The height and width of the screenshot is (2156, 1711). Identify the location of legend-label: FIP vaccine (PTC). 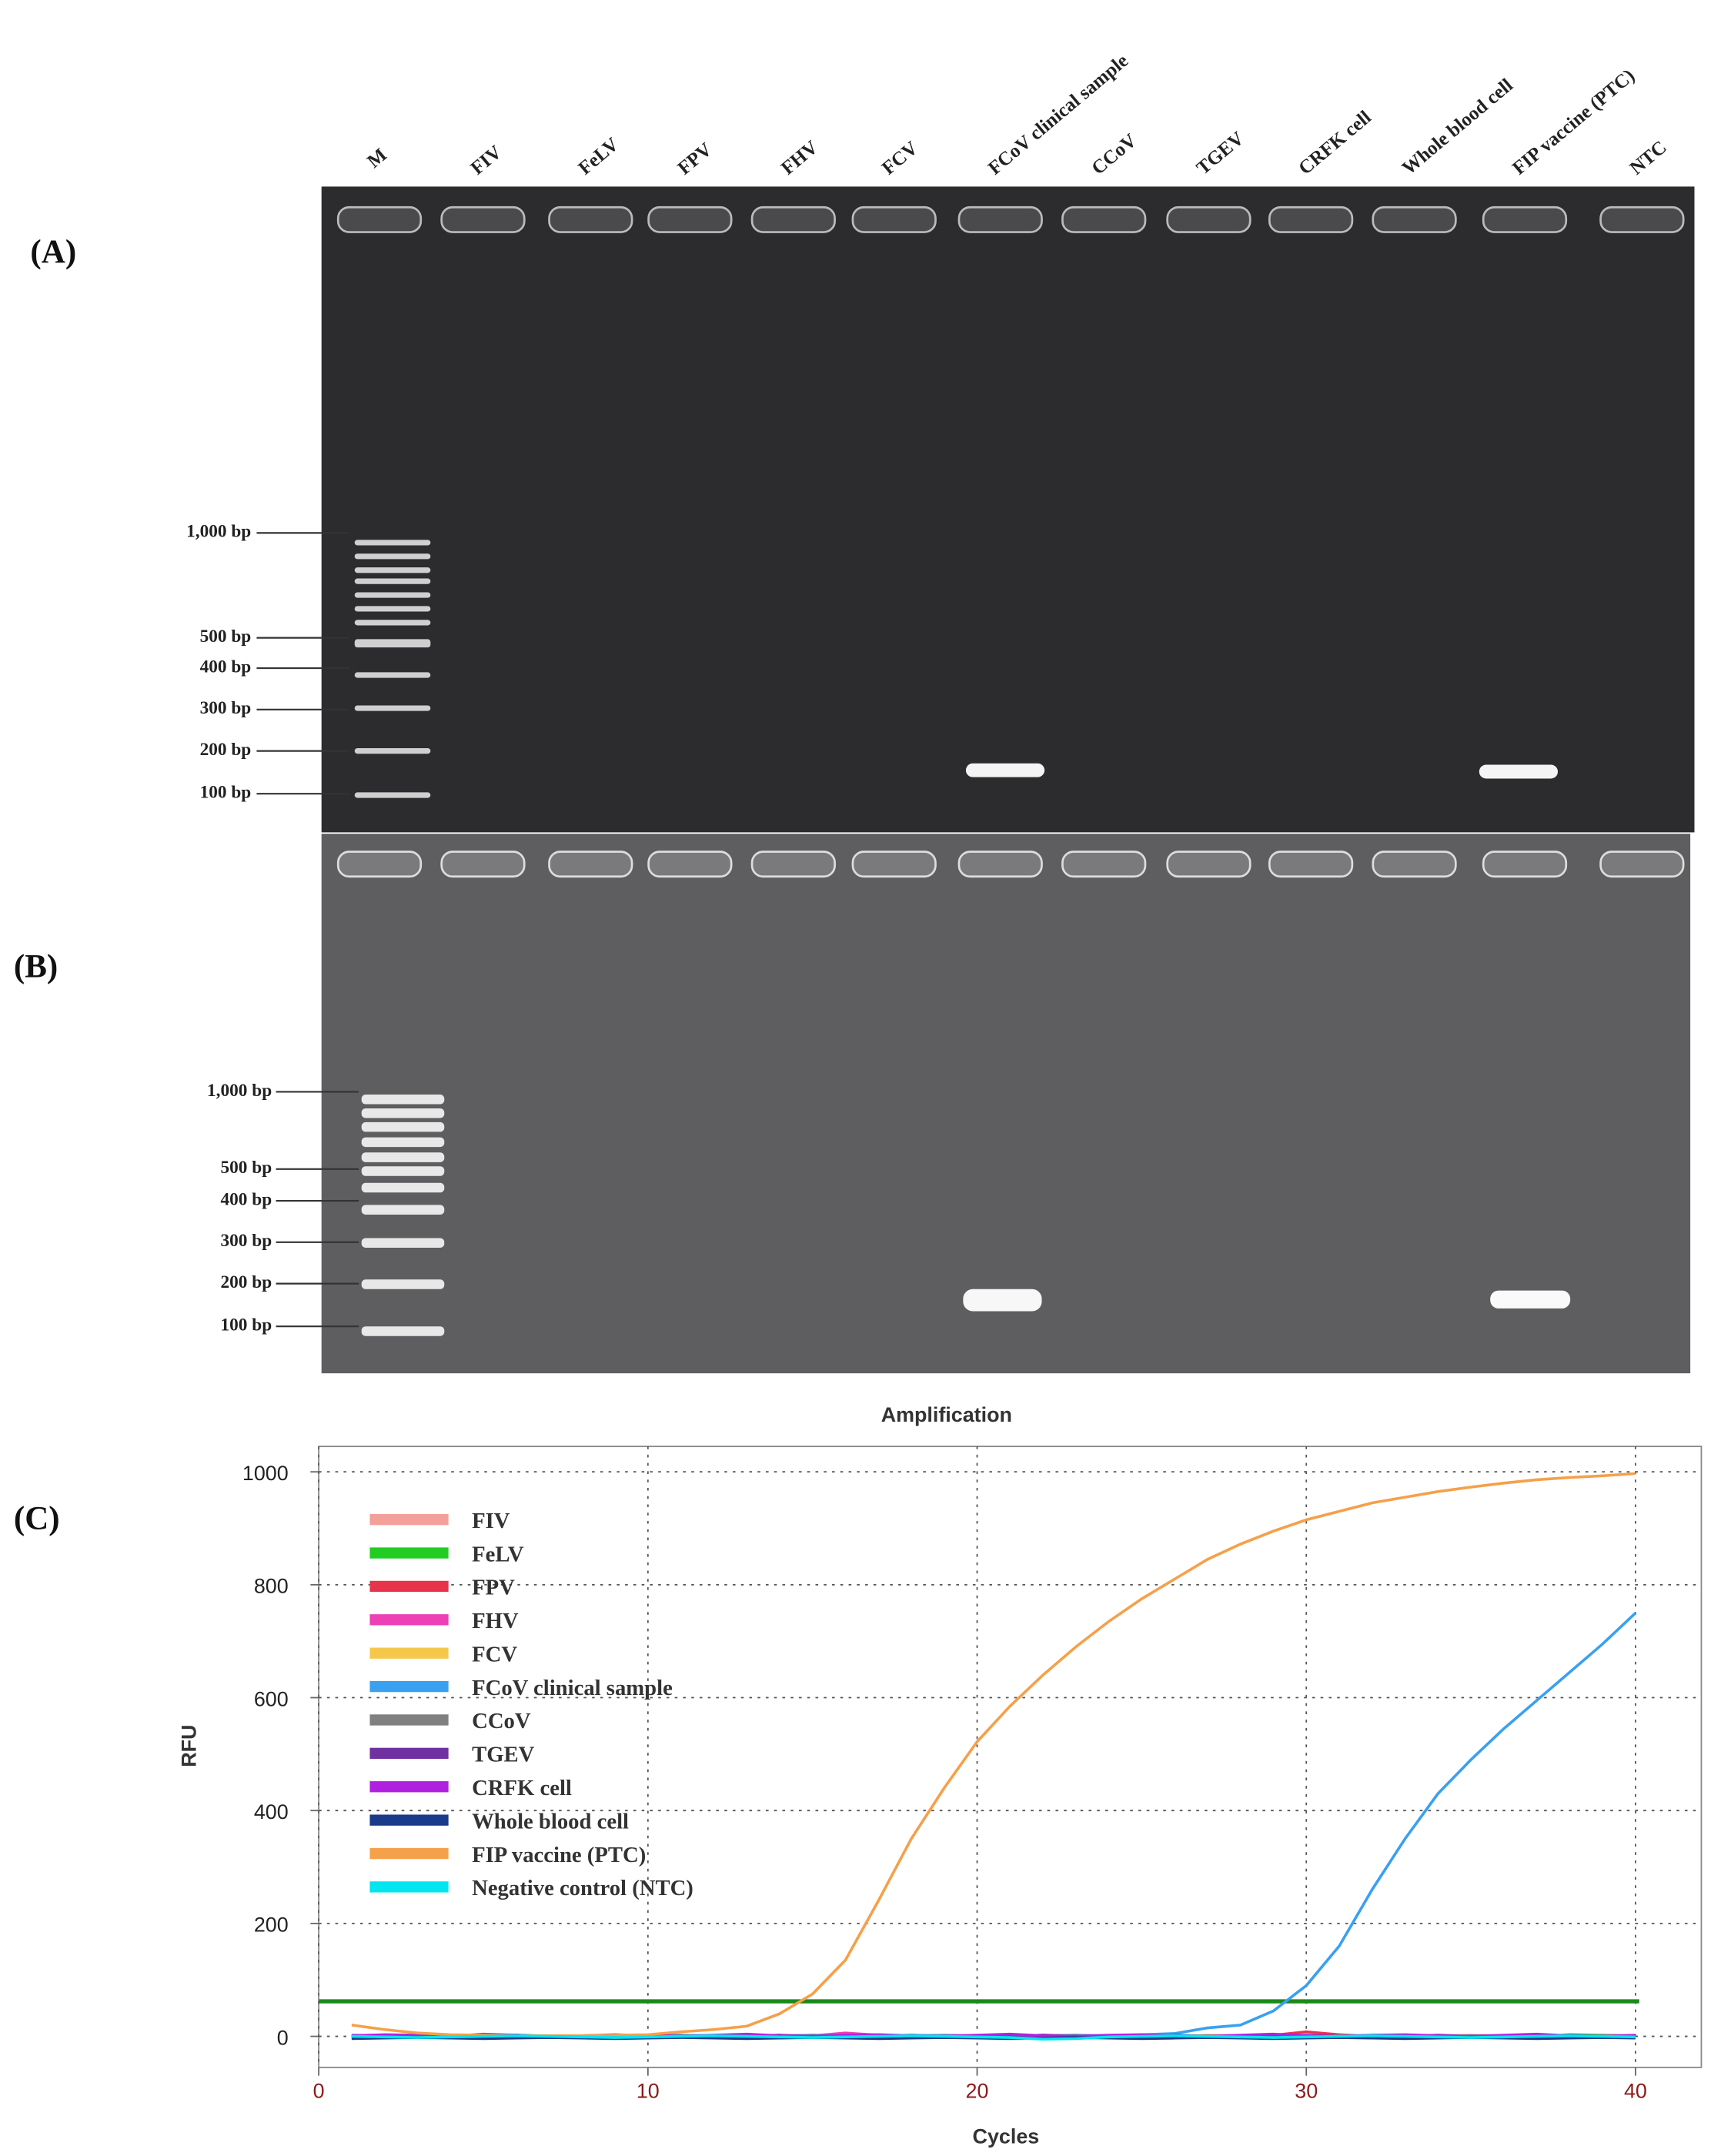
(559, 1855).